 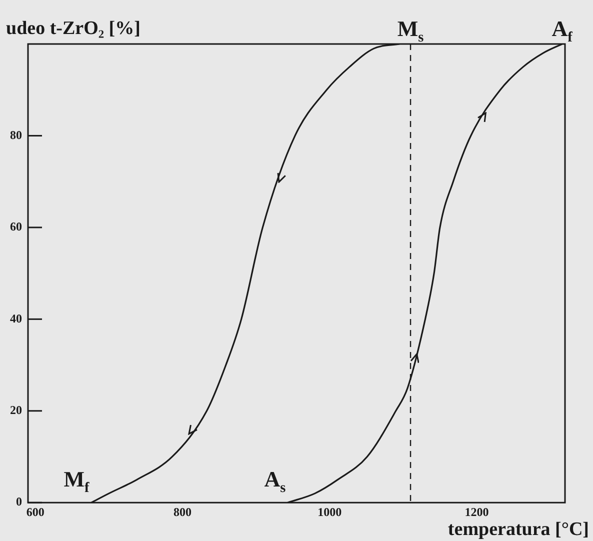 What do you see at coordinates (182, 511) in the screenshot?
I see `x-tick-label: 800` at bounding box center [182, 511].